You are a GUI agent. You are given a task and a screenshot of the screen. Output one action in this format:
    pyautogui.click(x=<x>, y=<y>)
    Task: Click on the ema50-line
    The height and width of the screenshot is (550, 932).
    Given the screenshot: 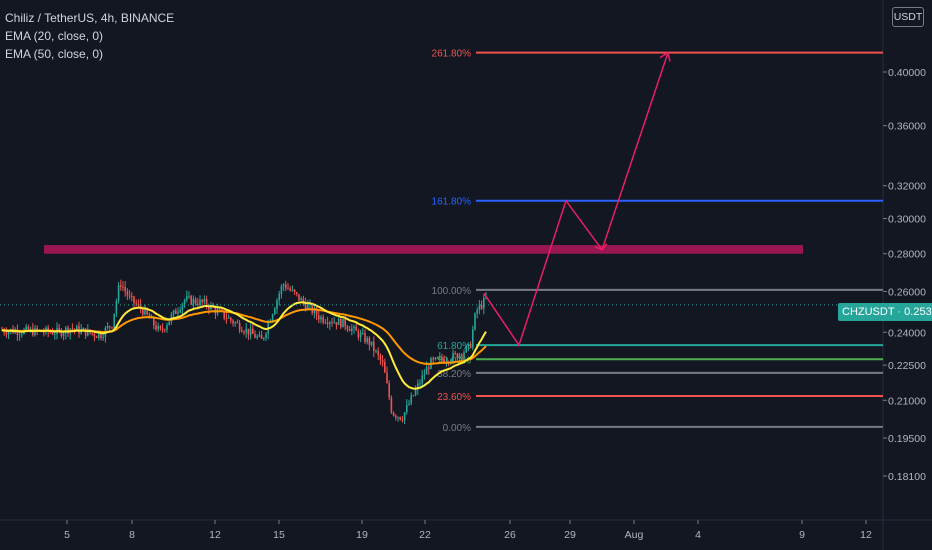 What is the action you would take?
    pyautogui.click(x=244, y=337)
    